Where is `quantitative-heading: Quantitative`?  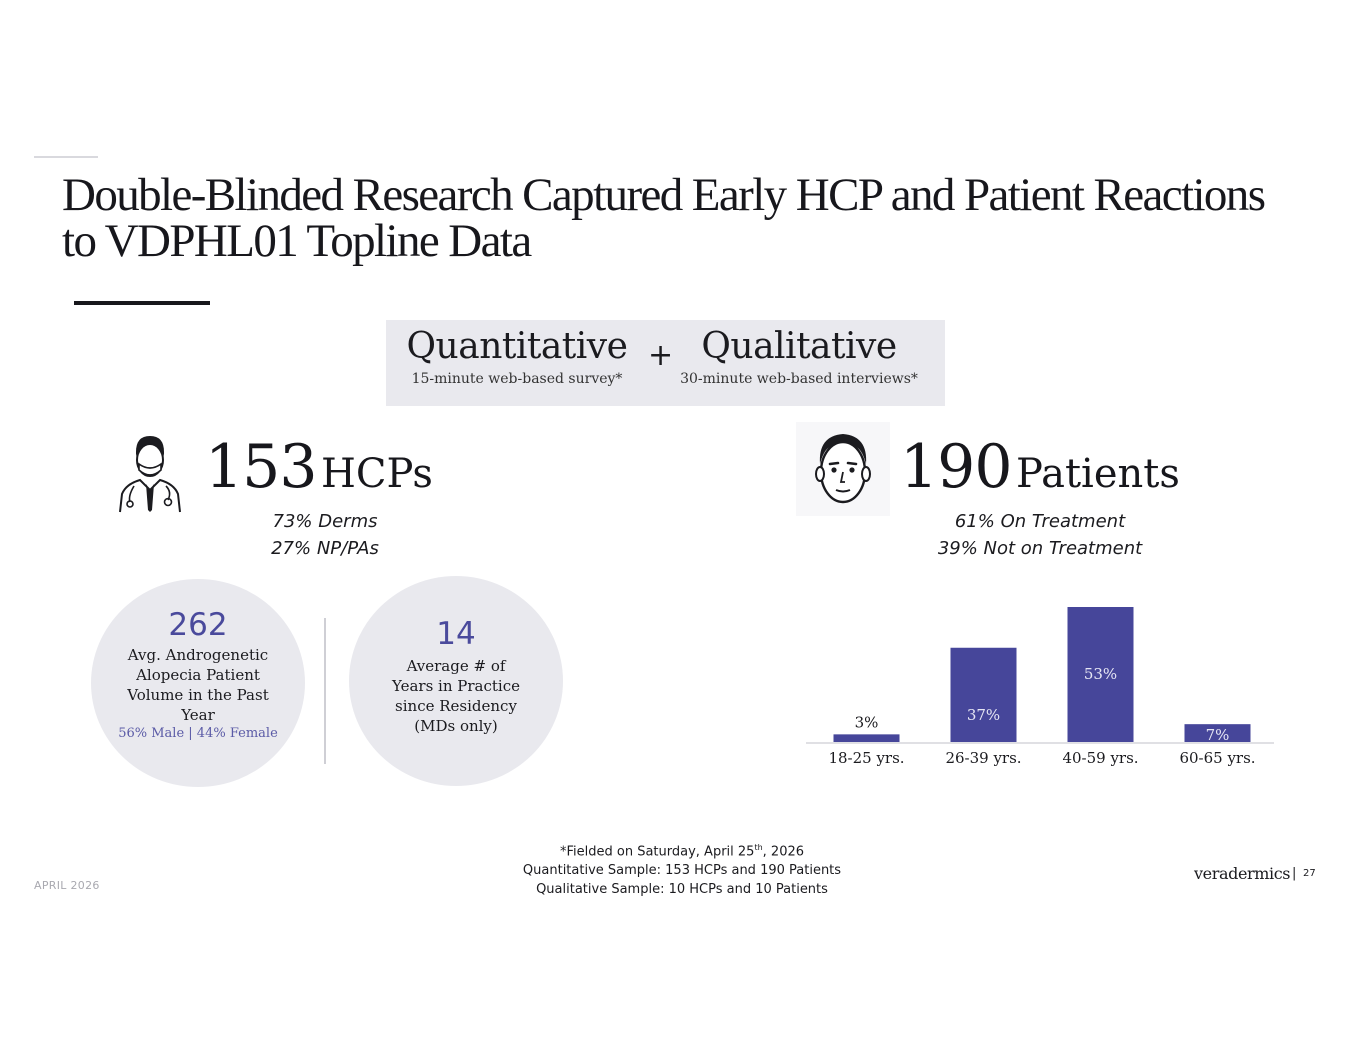
quantitative-heading: Quantitative is located at coordinates (517, 346).